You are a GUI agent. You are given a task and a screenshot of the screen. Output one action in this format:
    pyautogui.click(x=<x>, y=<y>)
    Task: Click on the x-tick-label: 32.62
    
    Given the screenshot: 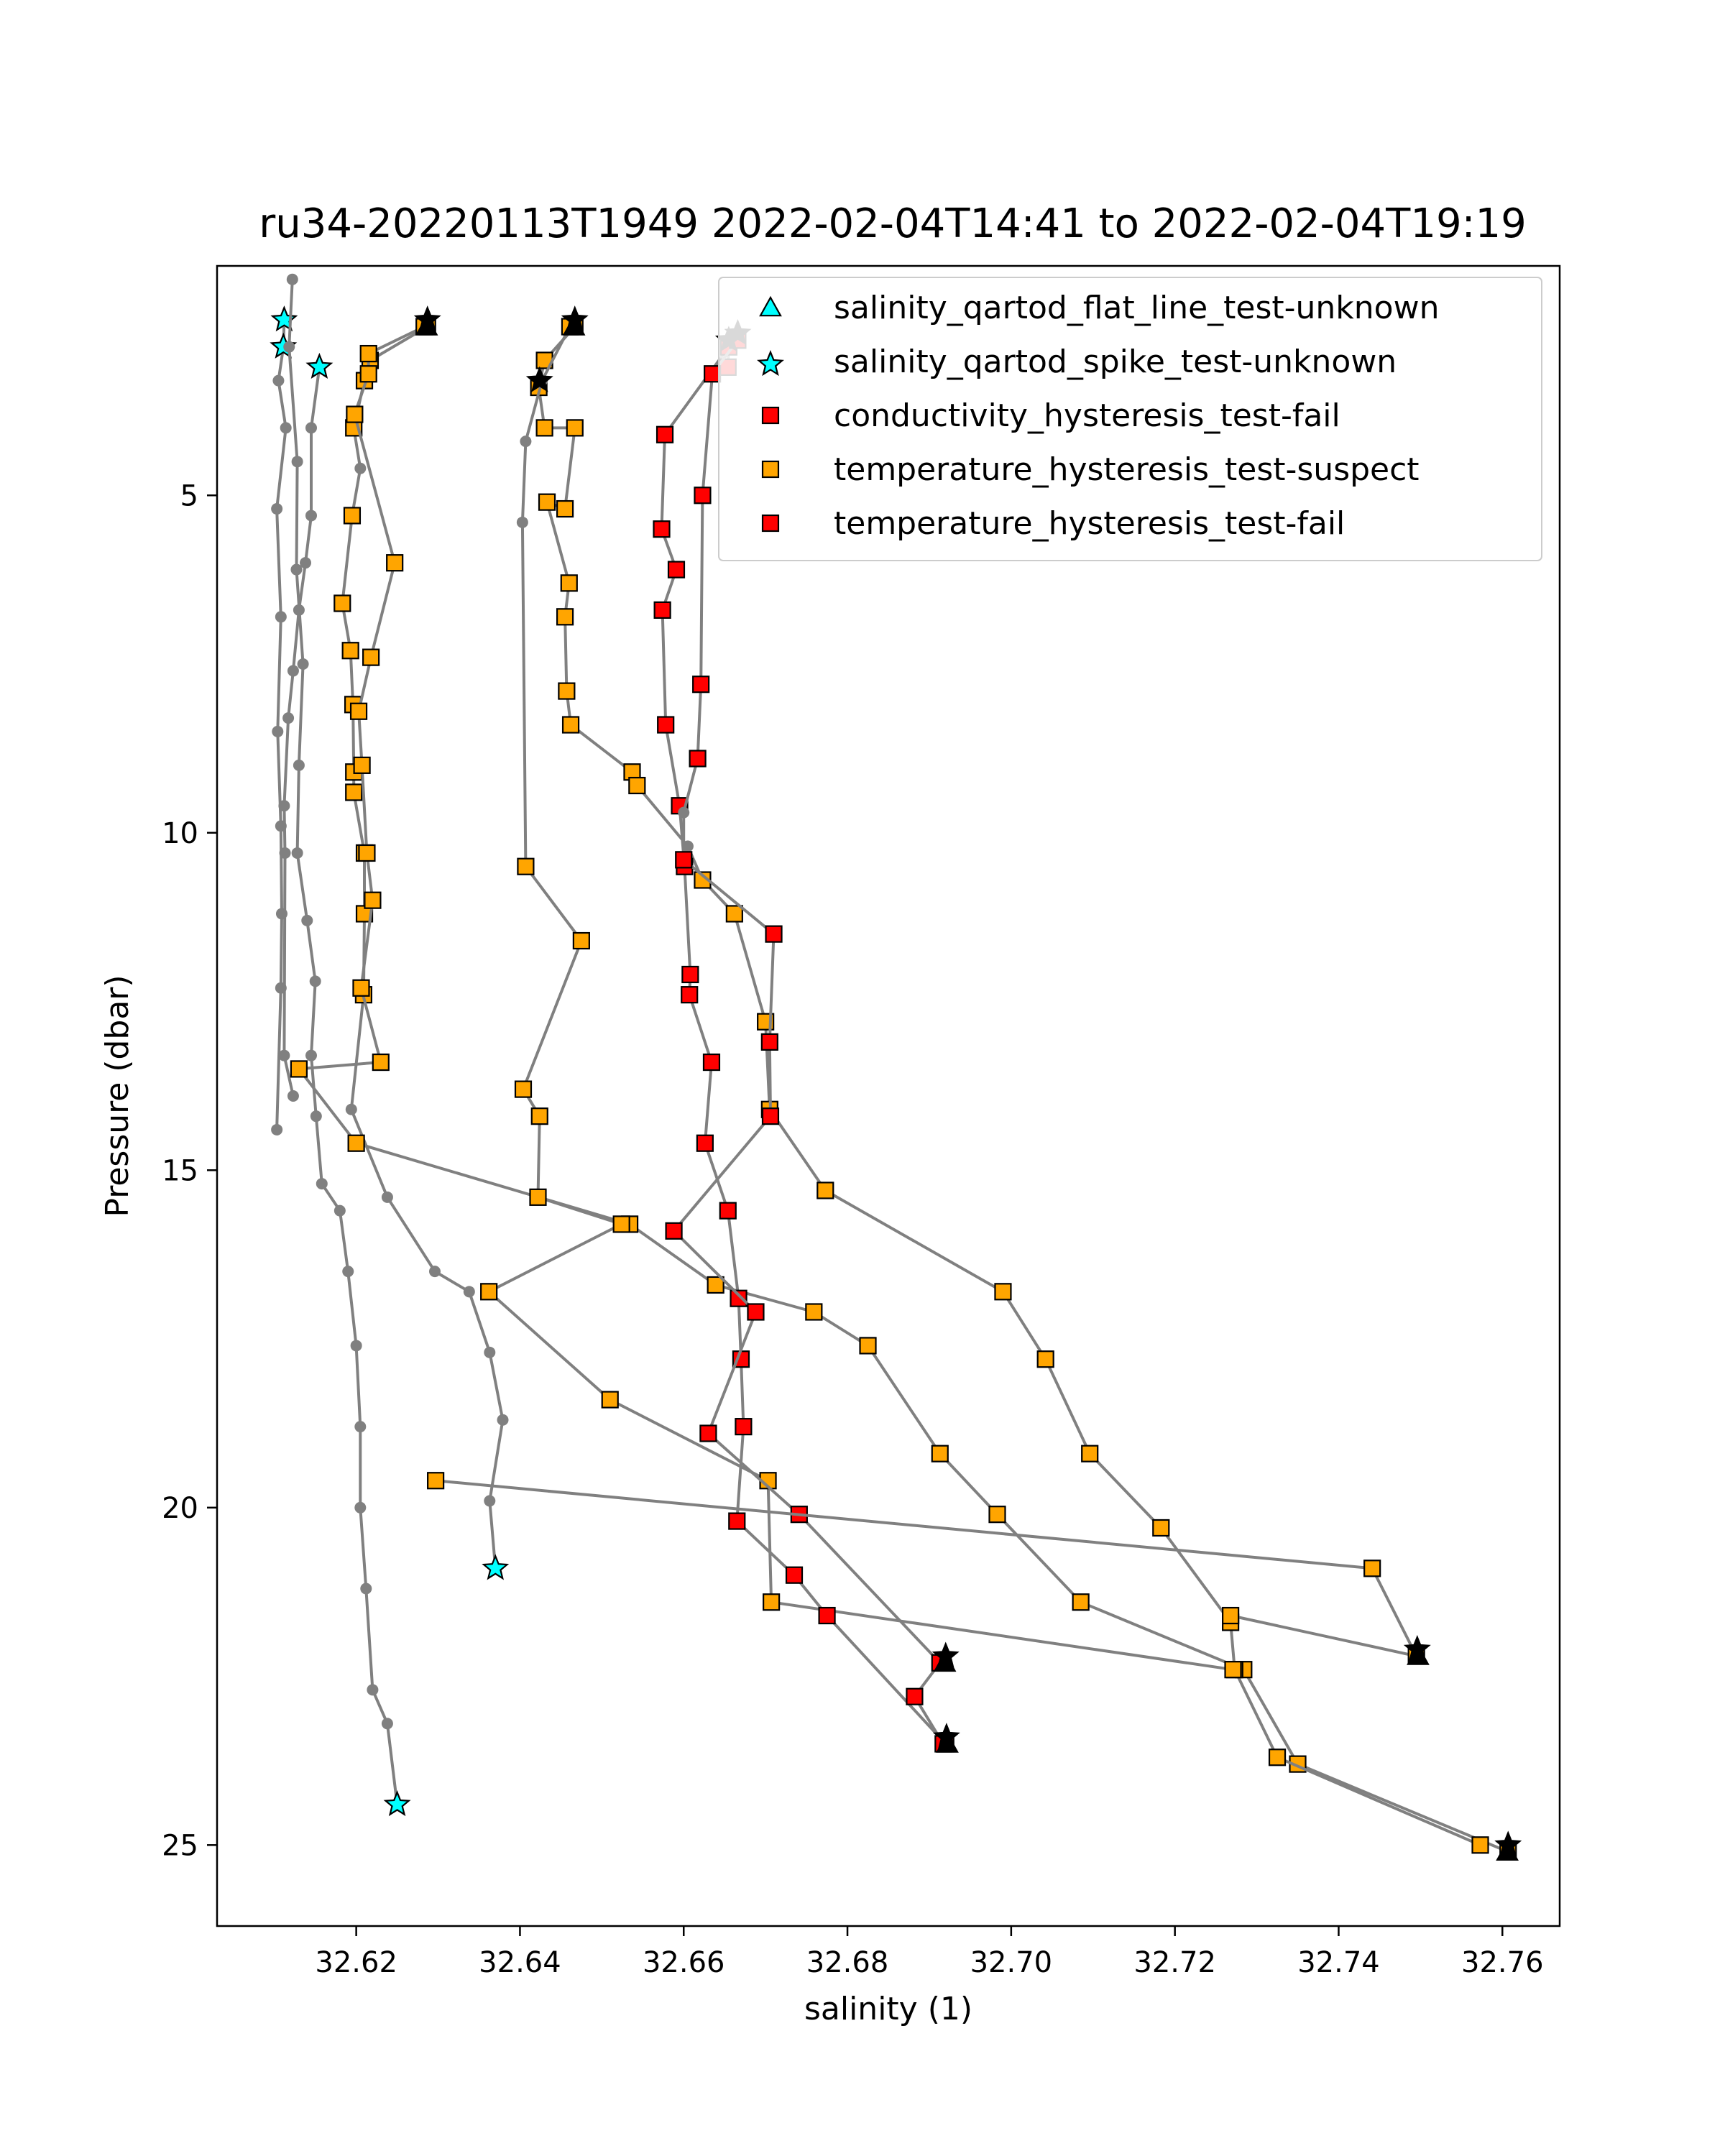 What is the action you would take?
    pyautogui.click(x=356, y=1963)
    